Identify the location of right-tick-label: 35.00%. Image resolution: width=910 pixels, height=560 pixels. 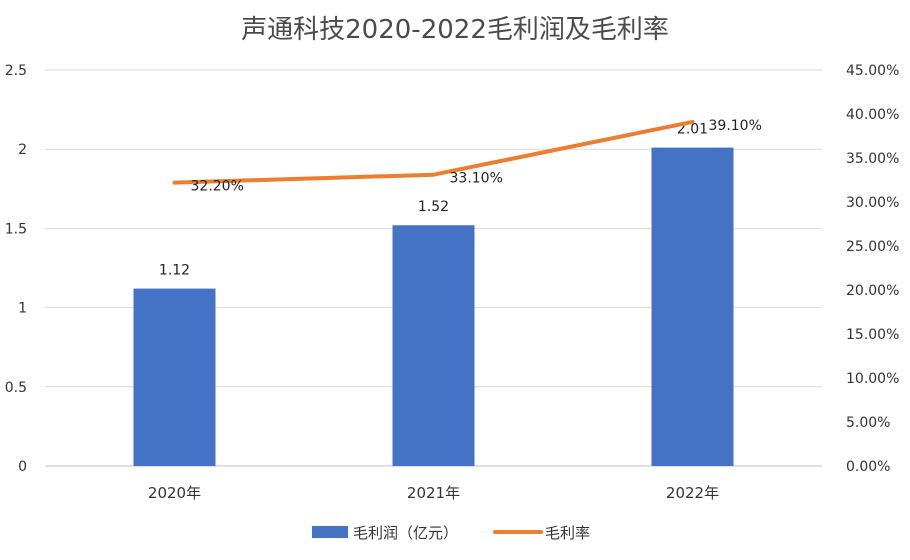
(872, 159).